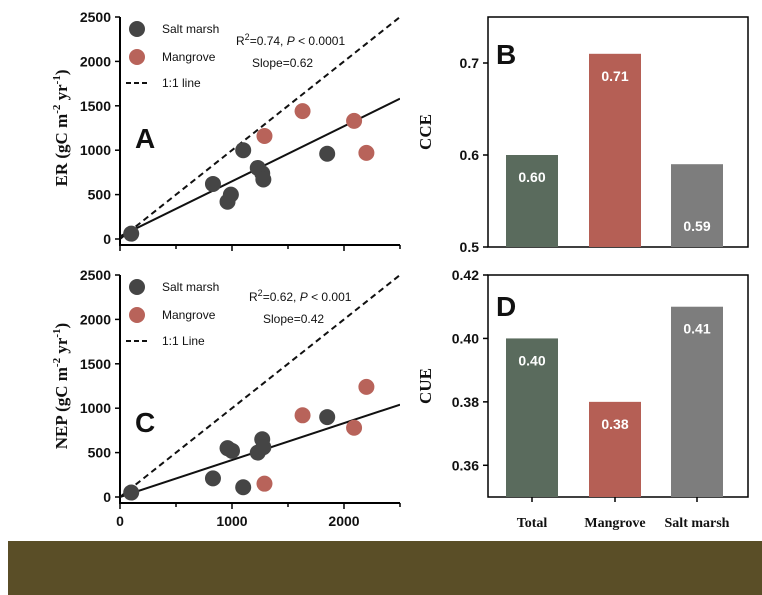  I want to click on y-axis-label: ER (gC m-2 yr-1), so click(61, 127).